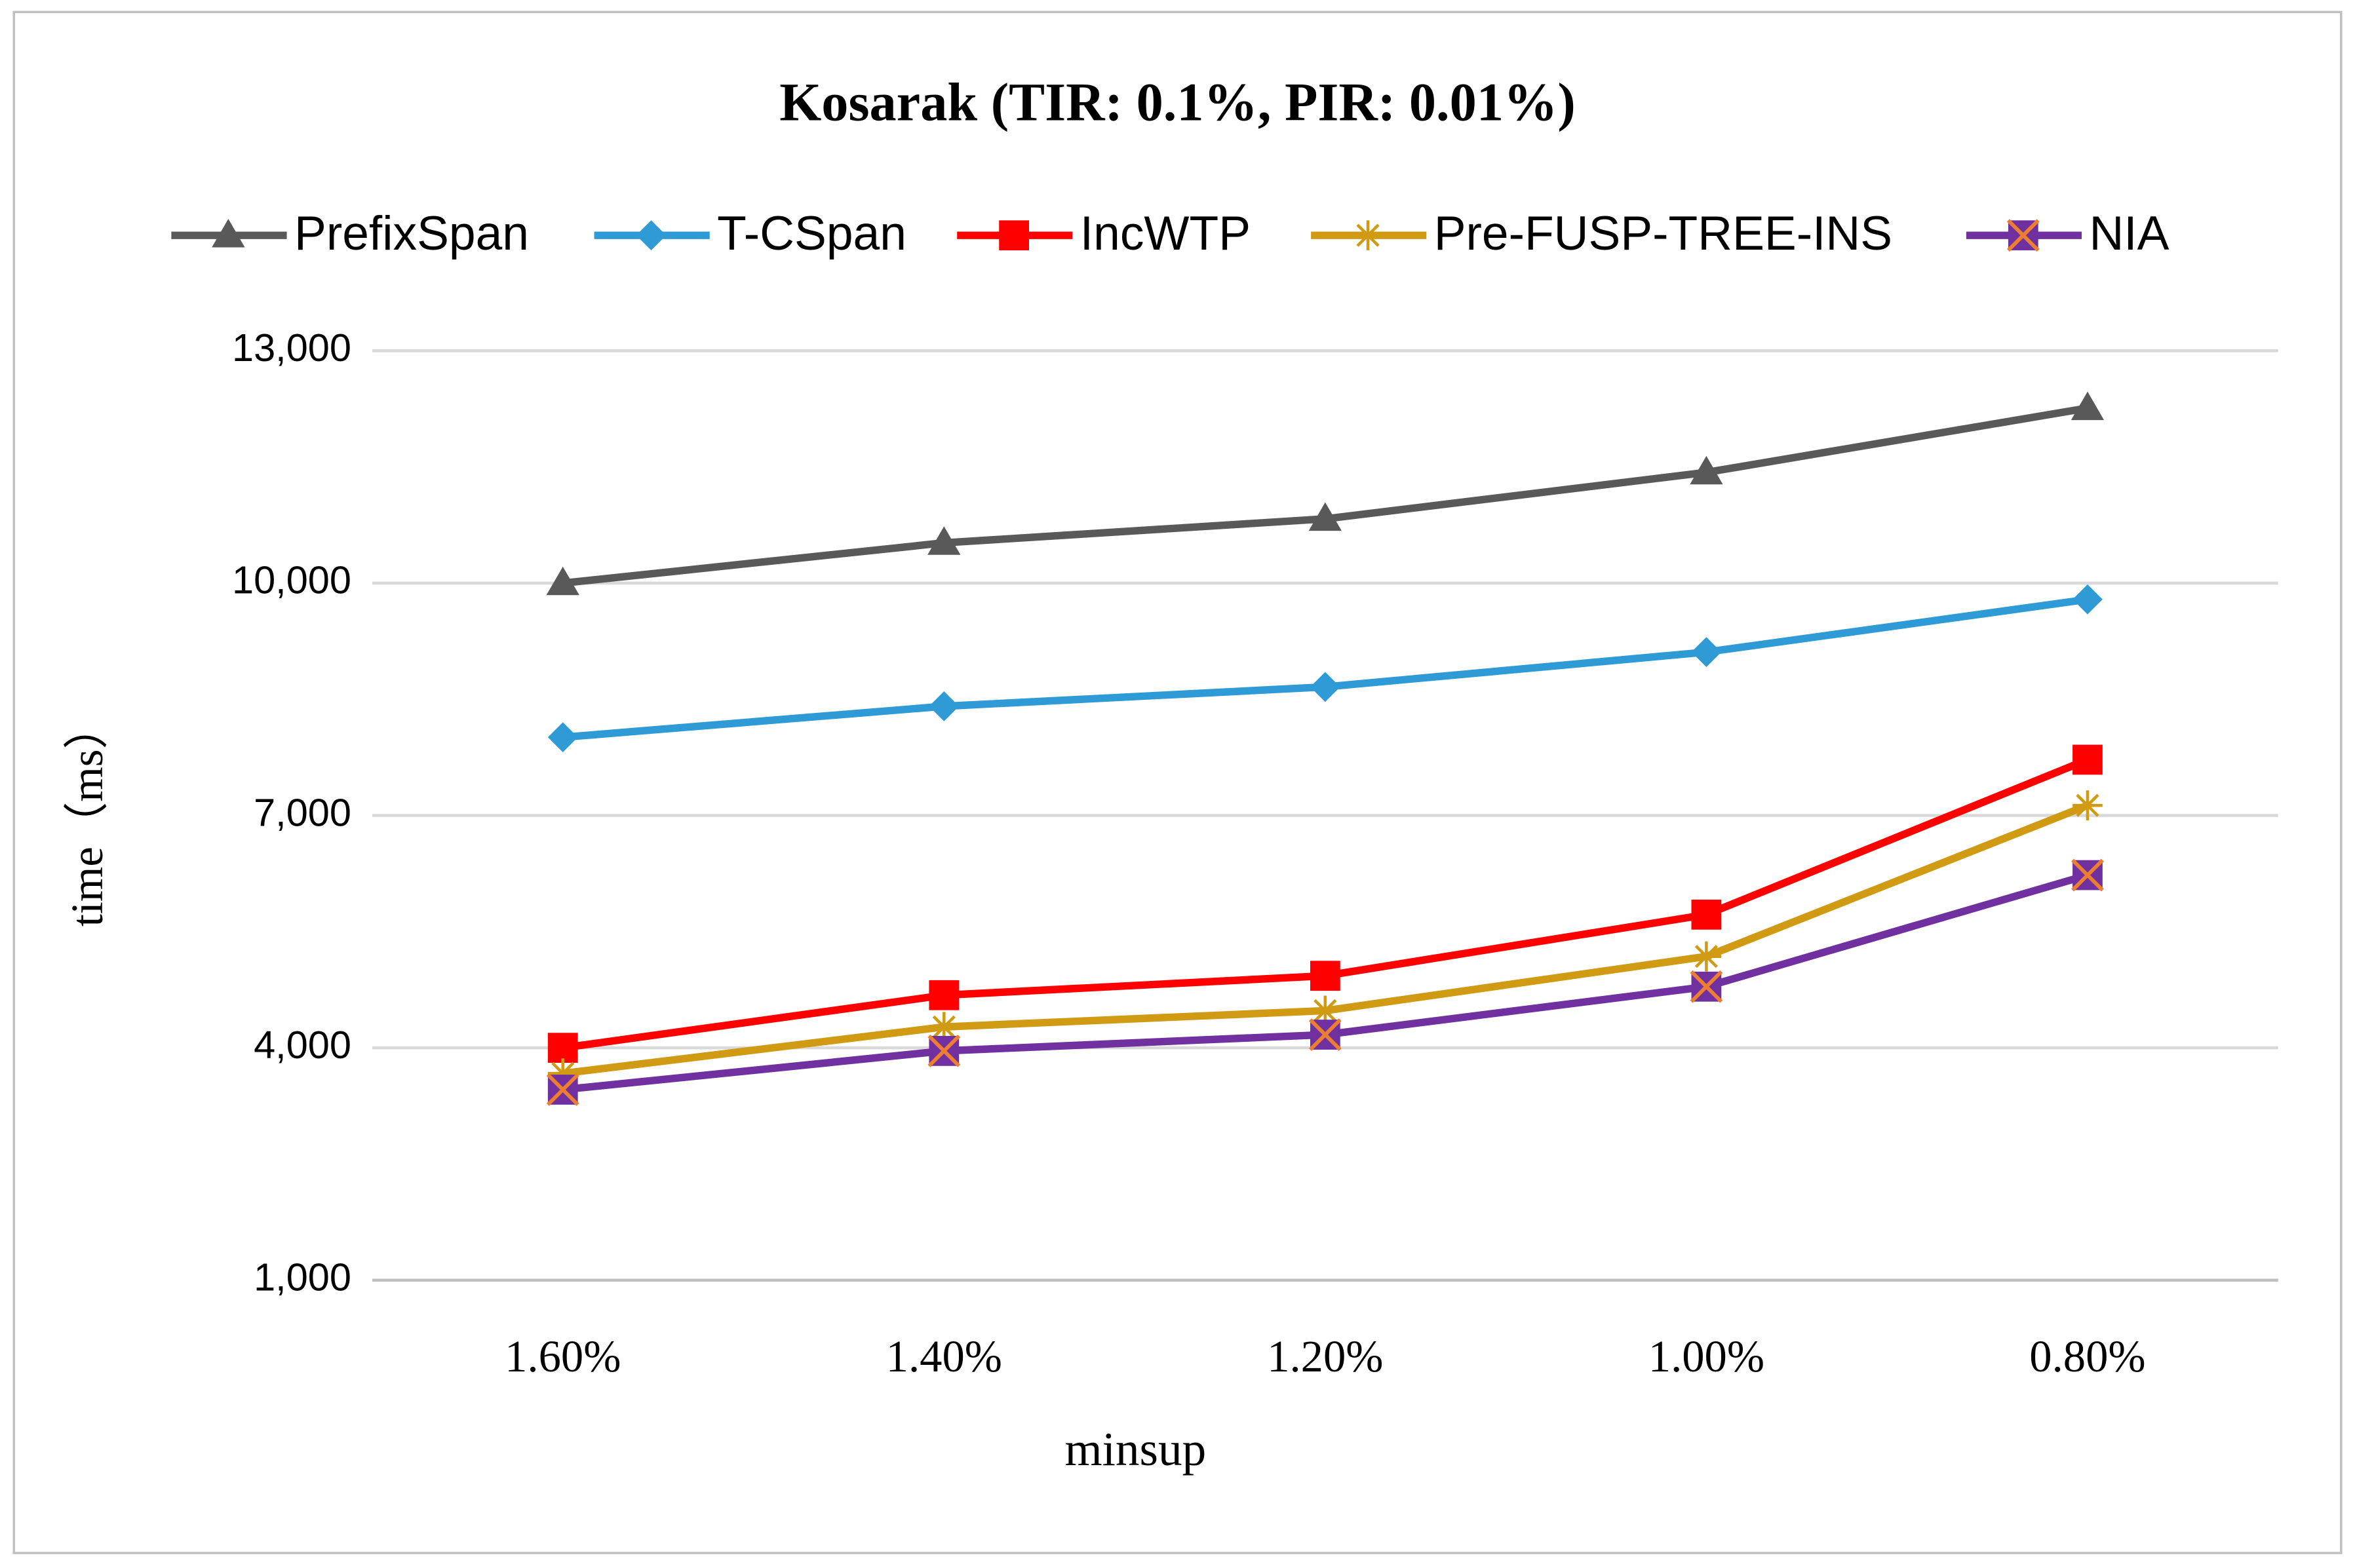 This screenshot has height=1568, width=2355. I want to click on y-tick-label: 7,000, so click(302, 812).